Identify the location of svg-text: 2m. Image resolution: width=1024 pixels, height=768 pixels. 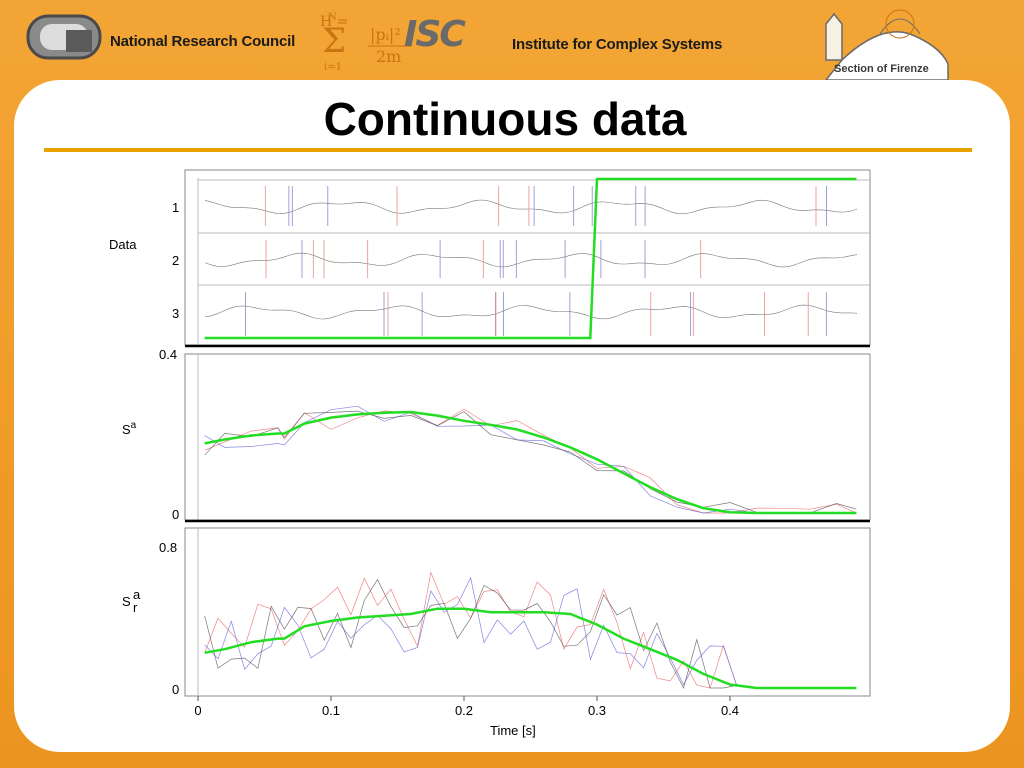
(388, 56).